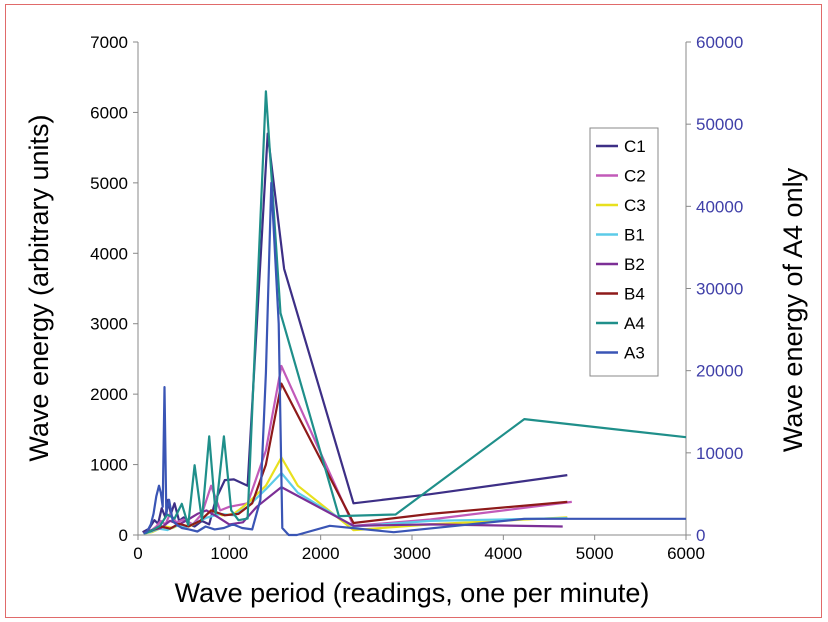  What do you see at coordinates (412, 553) in the screenshot?
I see `x-tick-label: 3000` at bounding box center [412, 553].